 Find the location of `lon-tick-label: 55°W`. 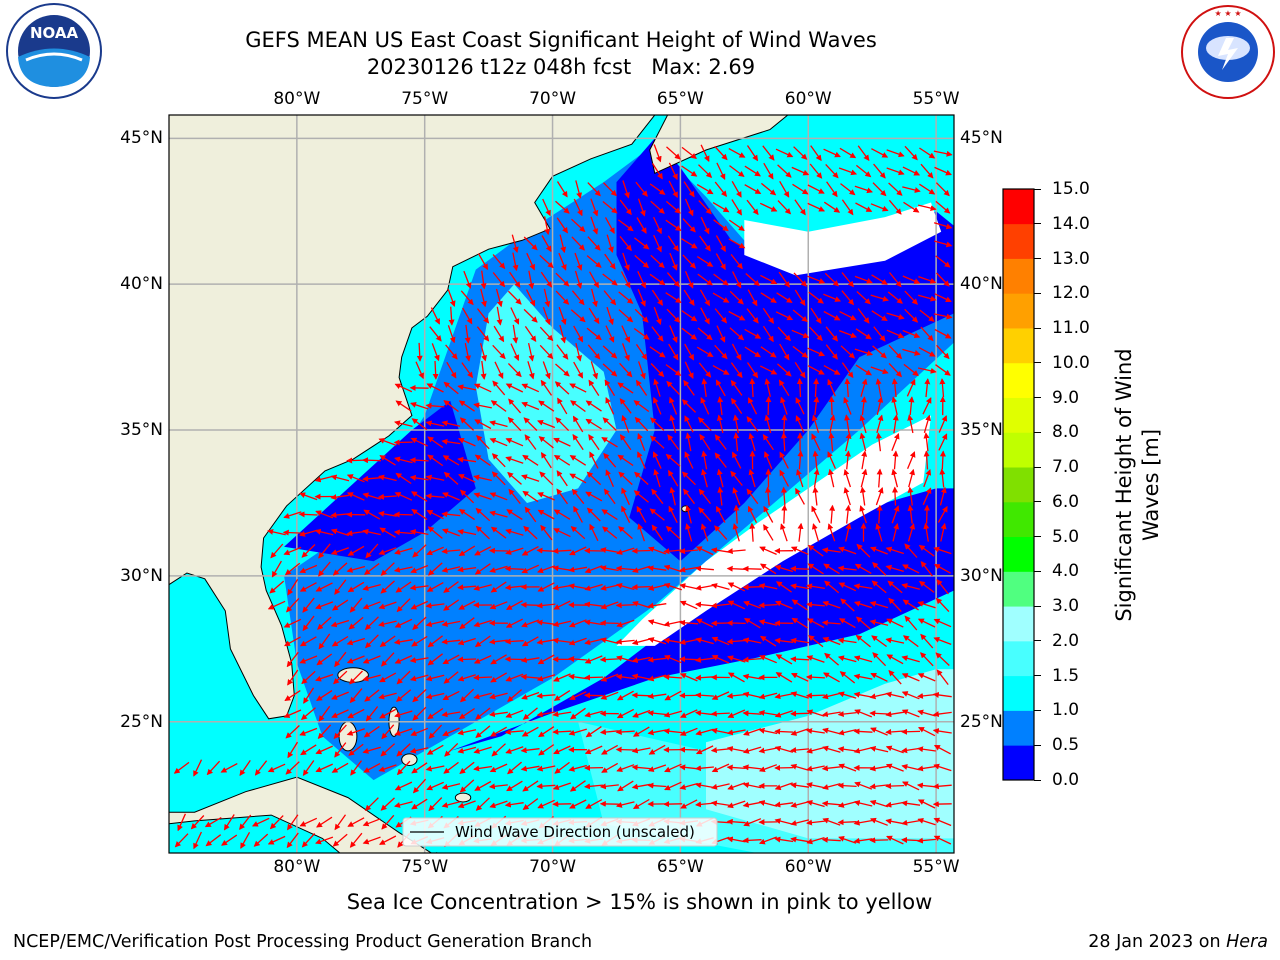

lon-tick-label: 55°W is located at coordinates (936, 99).